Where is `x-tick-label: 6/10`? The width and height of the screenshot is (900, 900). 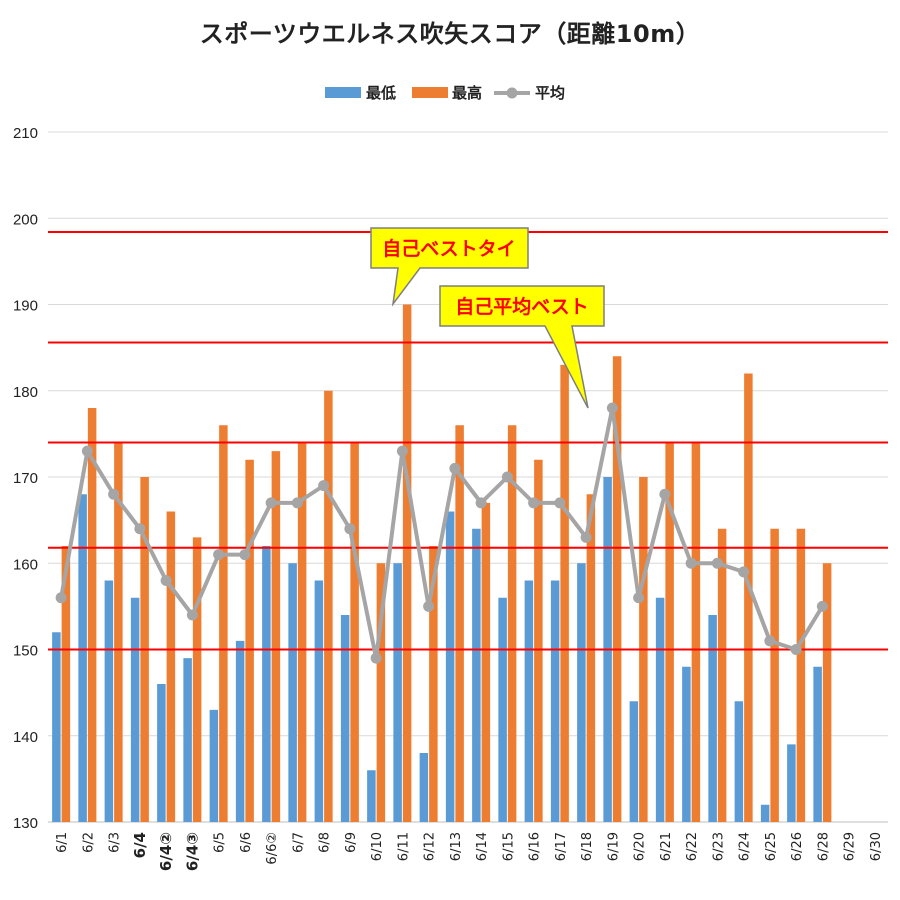 x-tick-label: 6/10 is located at coordinates (377, 846).